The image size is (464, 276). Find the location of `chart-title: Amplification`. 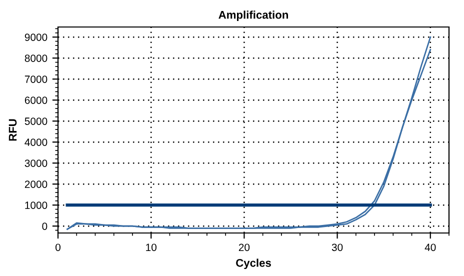

chart-title: Amplification is located at coordinates (253, 15).